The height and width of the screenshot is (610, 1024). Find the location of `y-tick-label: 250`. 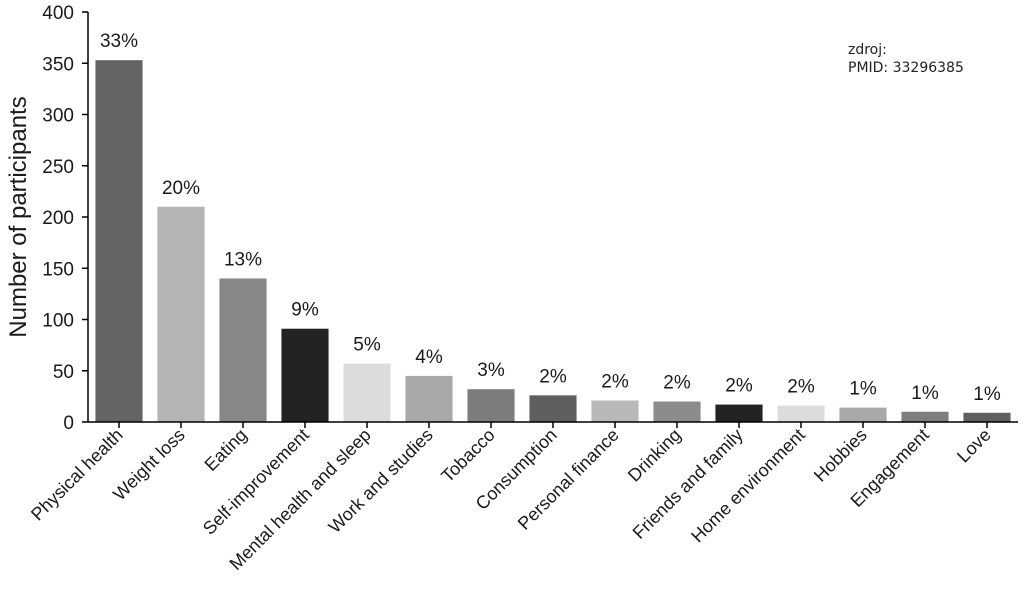

y-tick-label: 250 is located at coordinates (58, 167).